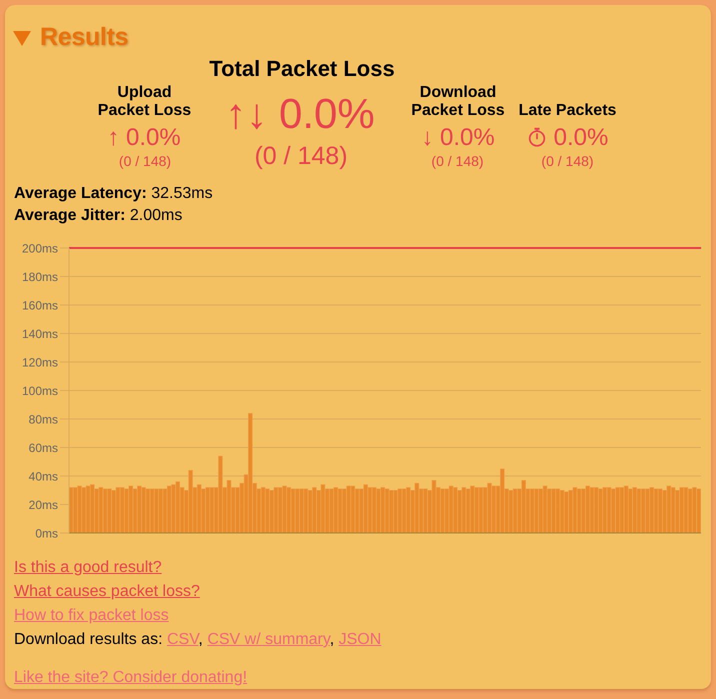  Describe the element at coordinates (131, 677) in the screenshot. I see `text: Like the site? Consider donating!` at that location.